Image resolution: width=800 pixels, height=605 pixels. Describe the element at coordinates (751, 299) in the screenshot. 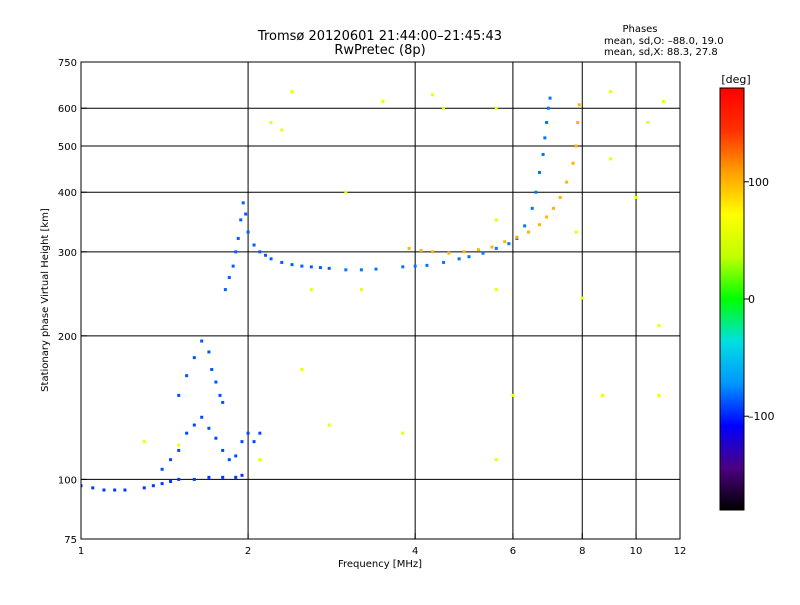

I see `colorbar-tick-label: 0` at that location.